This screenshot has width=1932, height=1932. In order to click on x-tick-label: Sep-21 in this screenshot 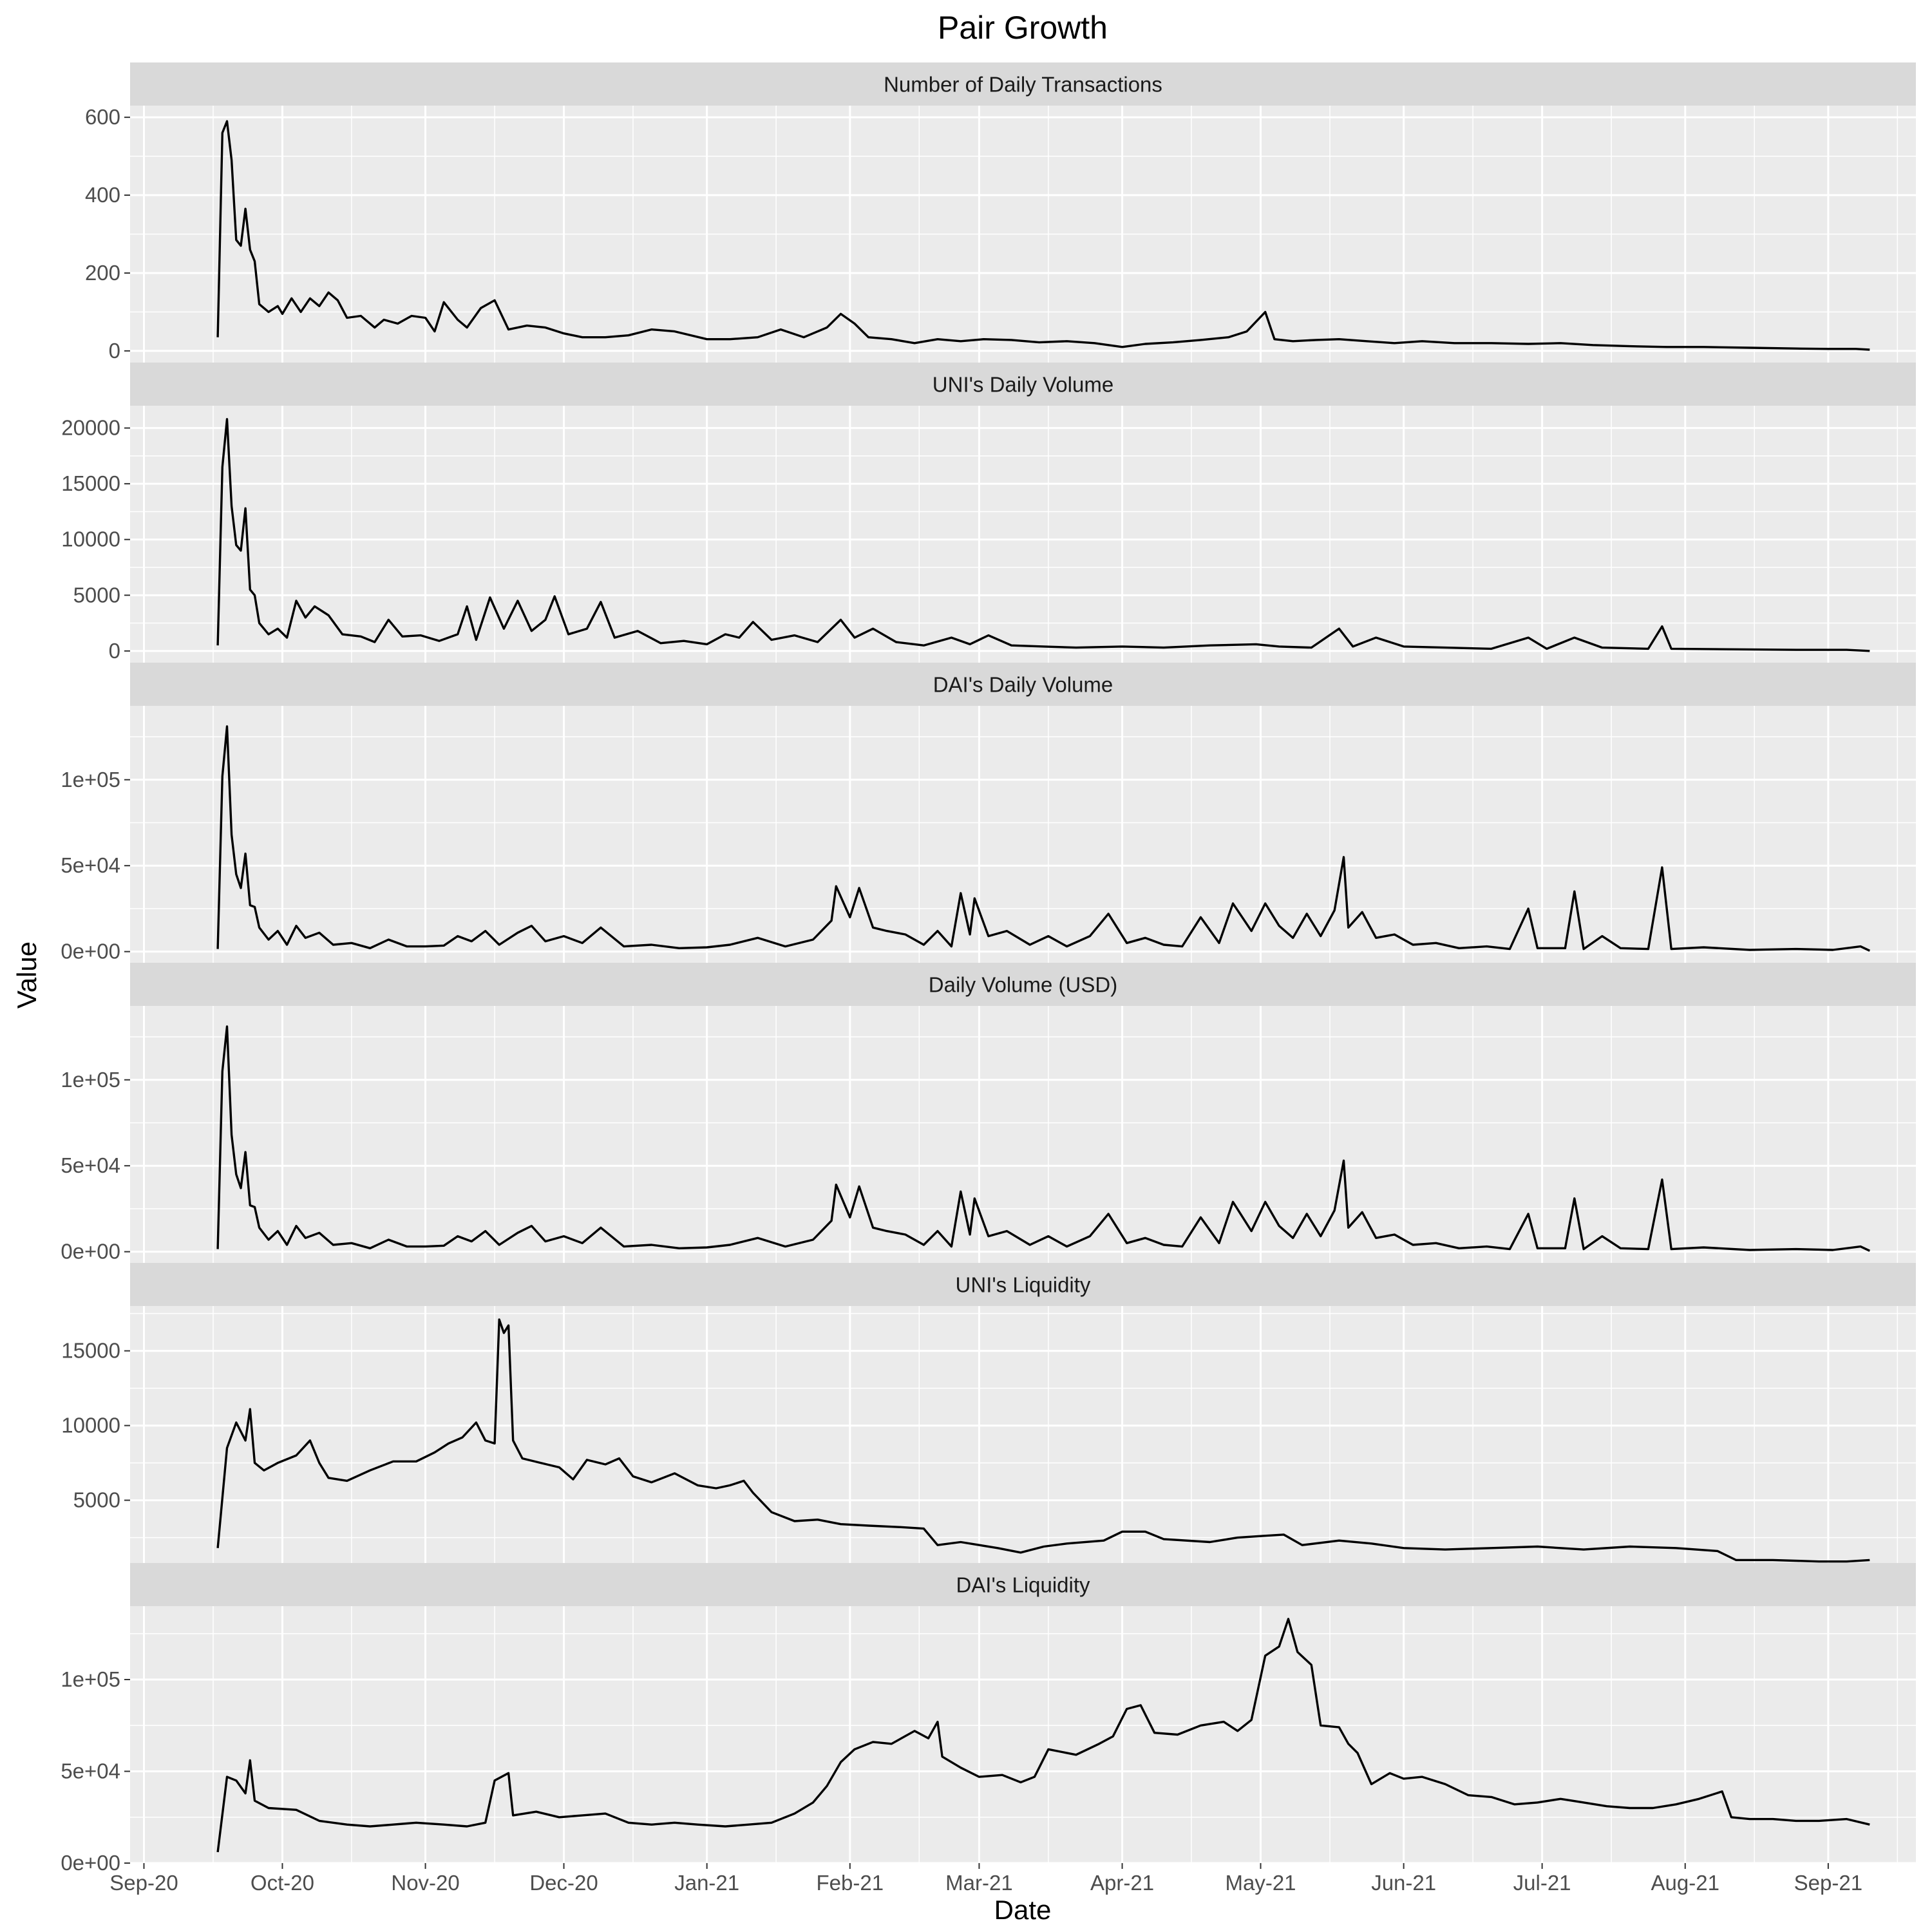, I will do `click(1828, 1883)`.